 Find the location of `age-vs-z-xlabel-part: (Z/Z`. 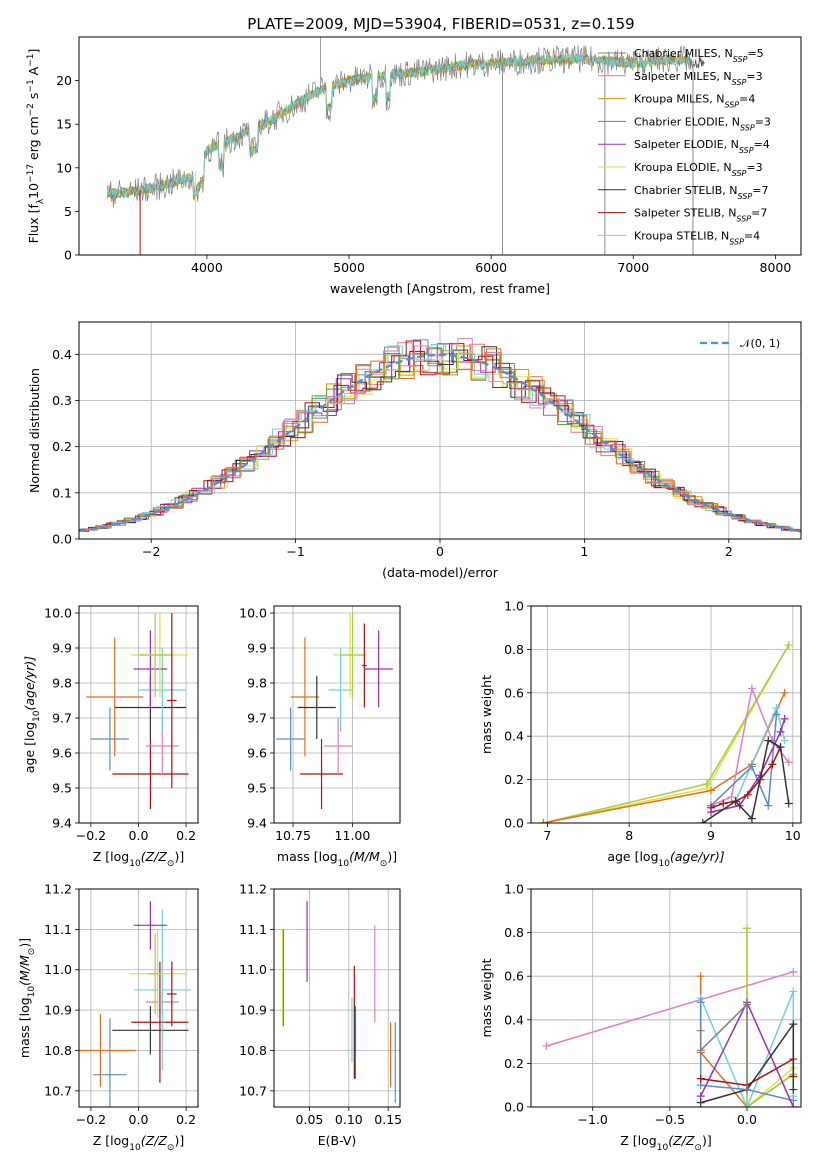

age-vs-z-xlabel-part: (Z/Z is located at coordinates (154, 856).